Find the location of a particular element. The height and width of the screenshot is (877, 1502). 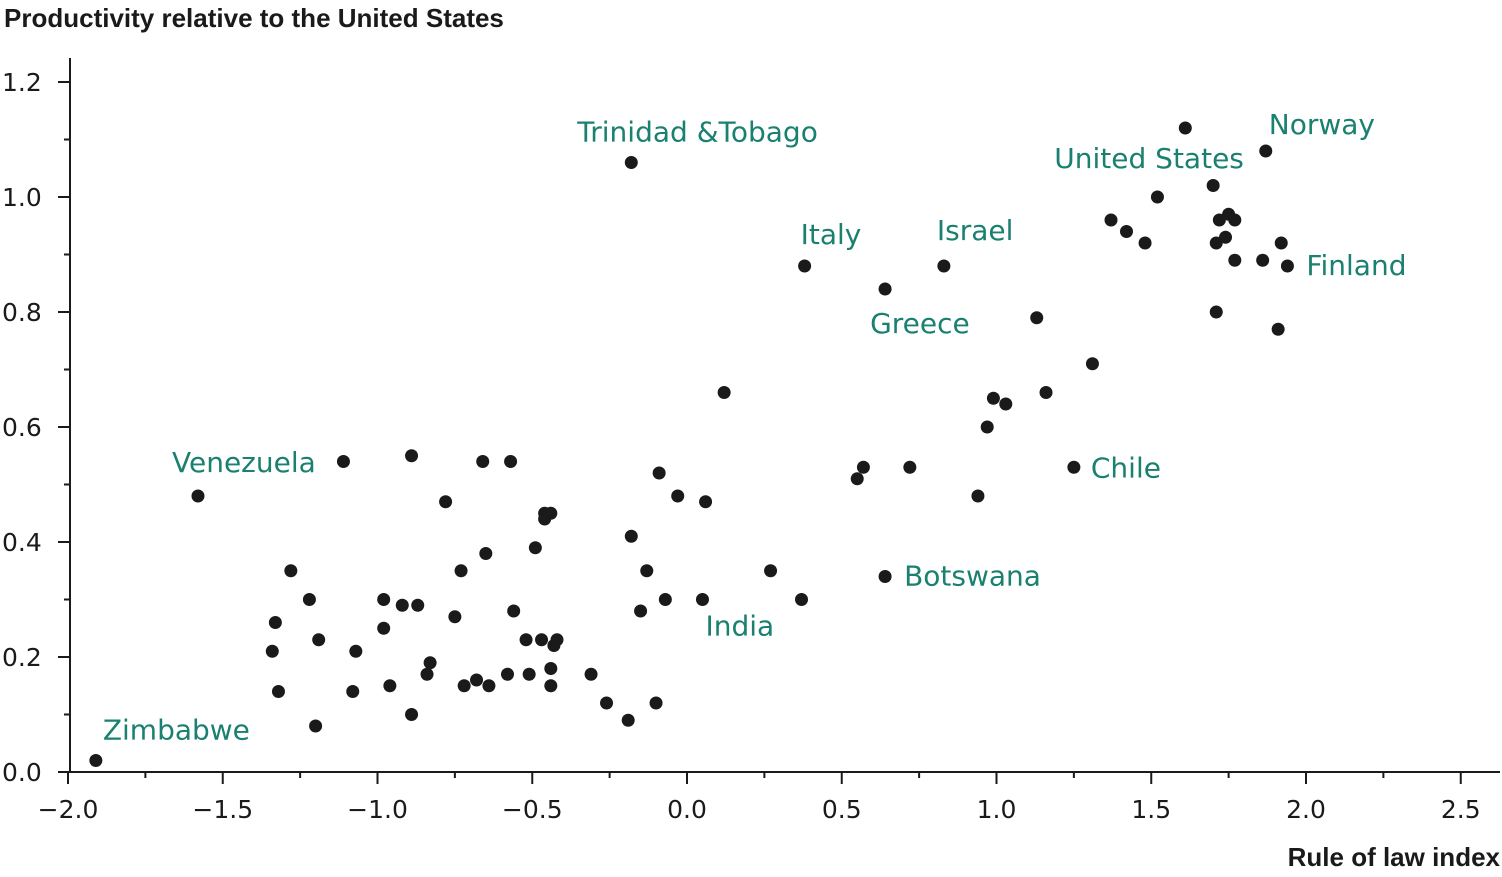

y-tick-label: 0.6 is located at coordinates (22, 427).